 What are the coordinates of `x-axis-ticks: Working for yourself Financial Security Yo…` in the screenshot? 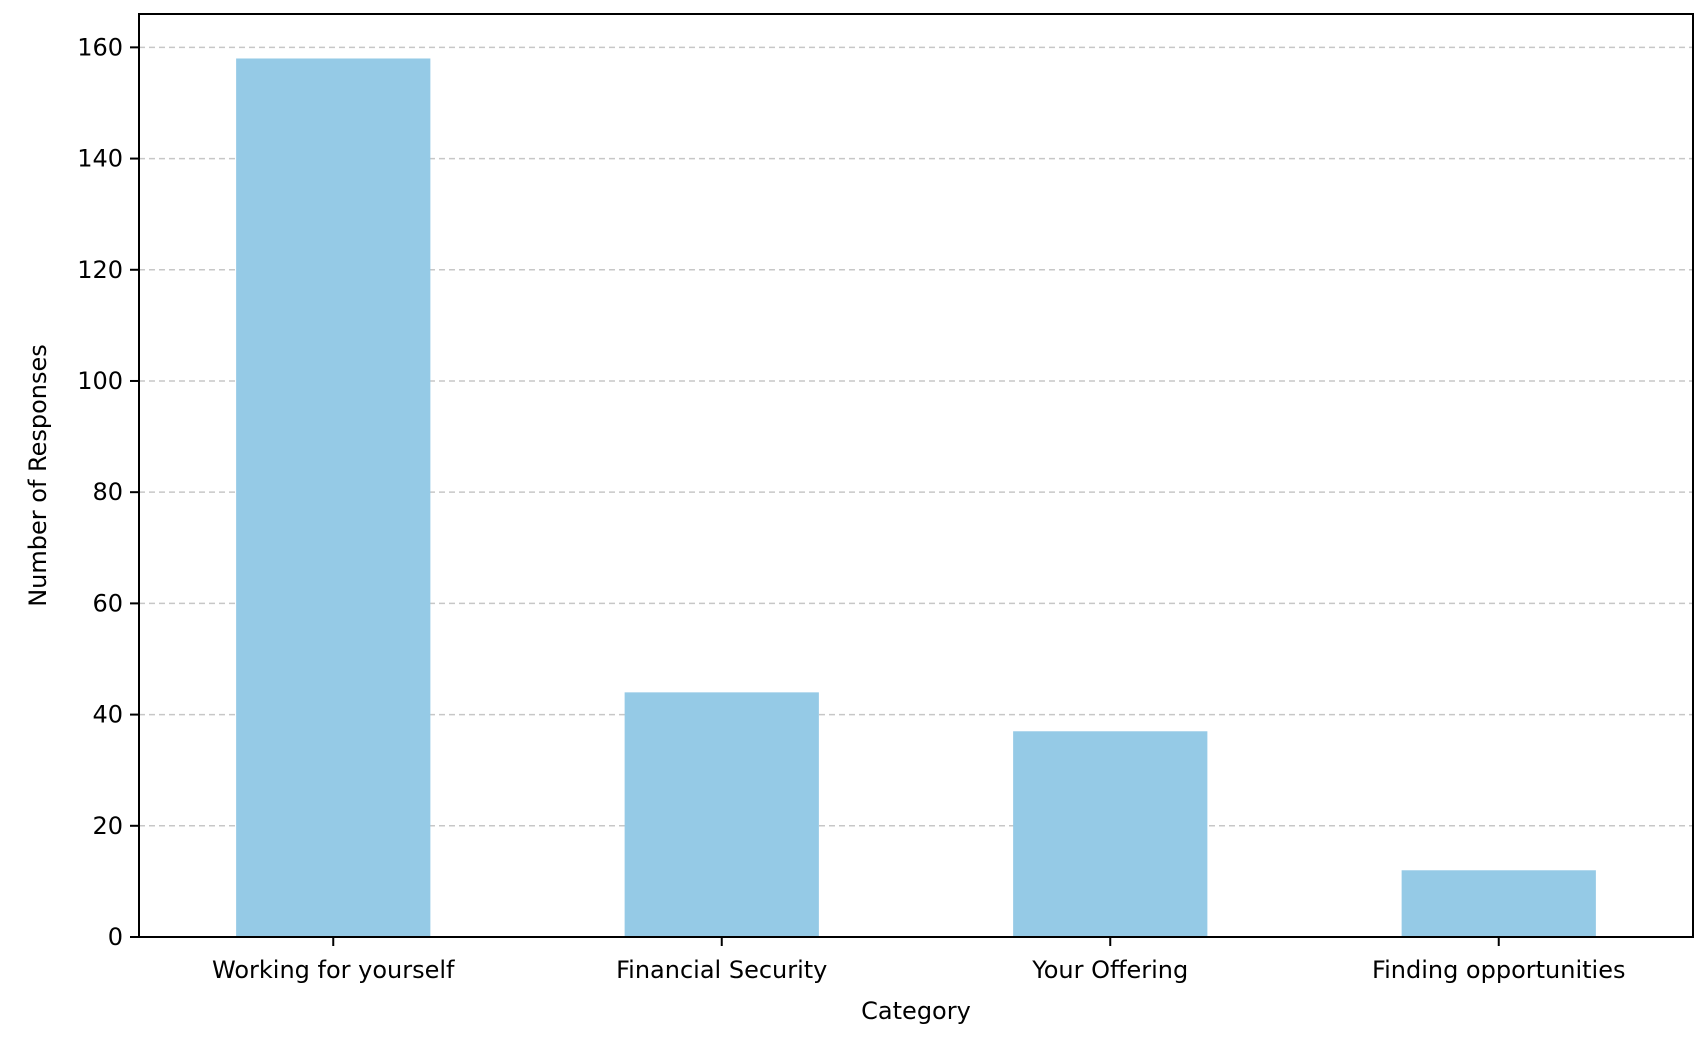 It's located at (918, 960).